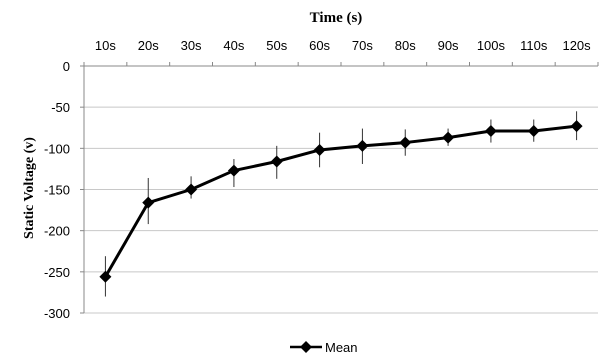 This screenshot has width=602, height=358. I want to click on x-tick-label: 40s, so click(233, 45).